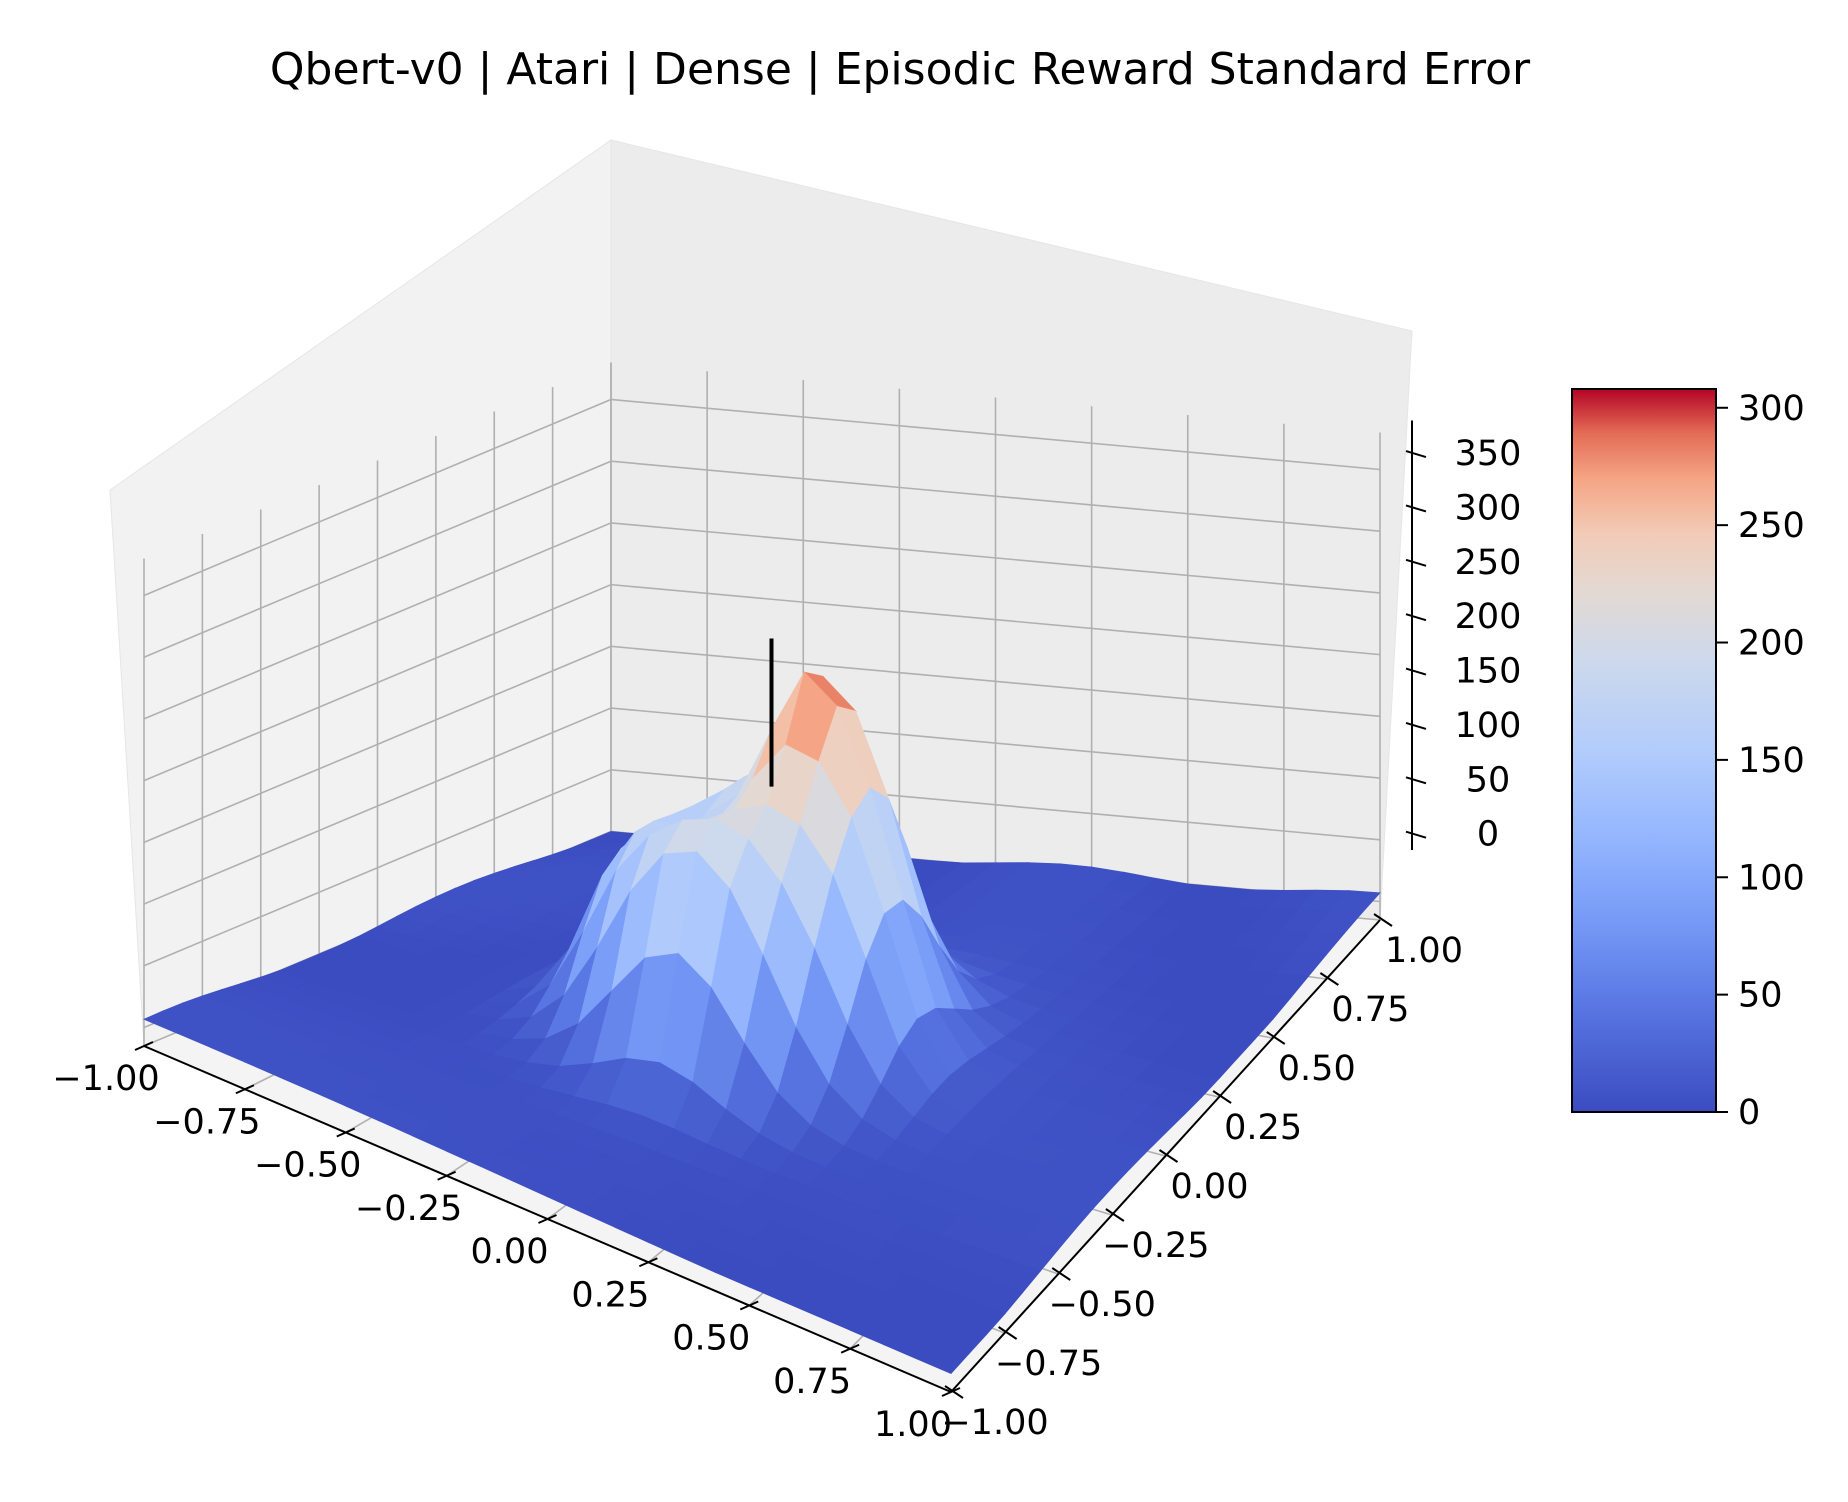  What do you see at coordinates (1771, 409) in the screenshot?
I see `colorbar-tick-label: 300` at bounding box center [1771, 409].